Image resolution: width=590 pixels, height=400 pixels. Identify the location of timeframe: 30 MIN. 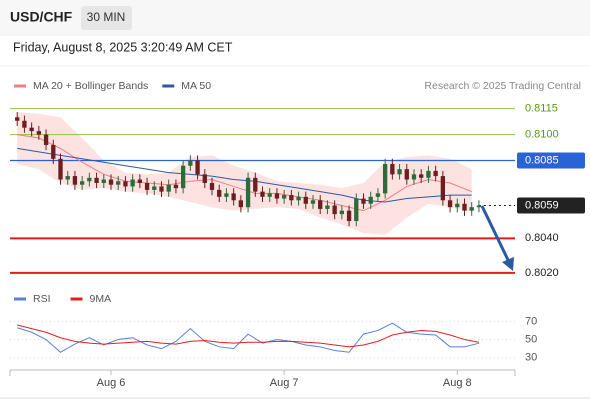
(106, 17).